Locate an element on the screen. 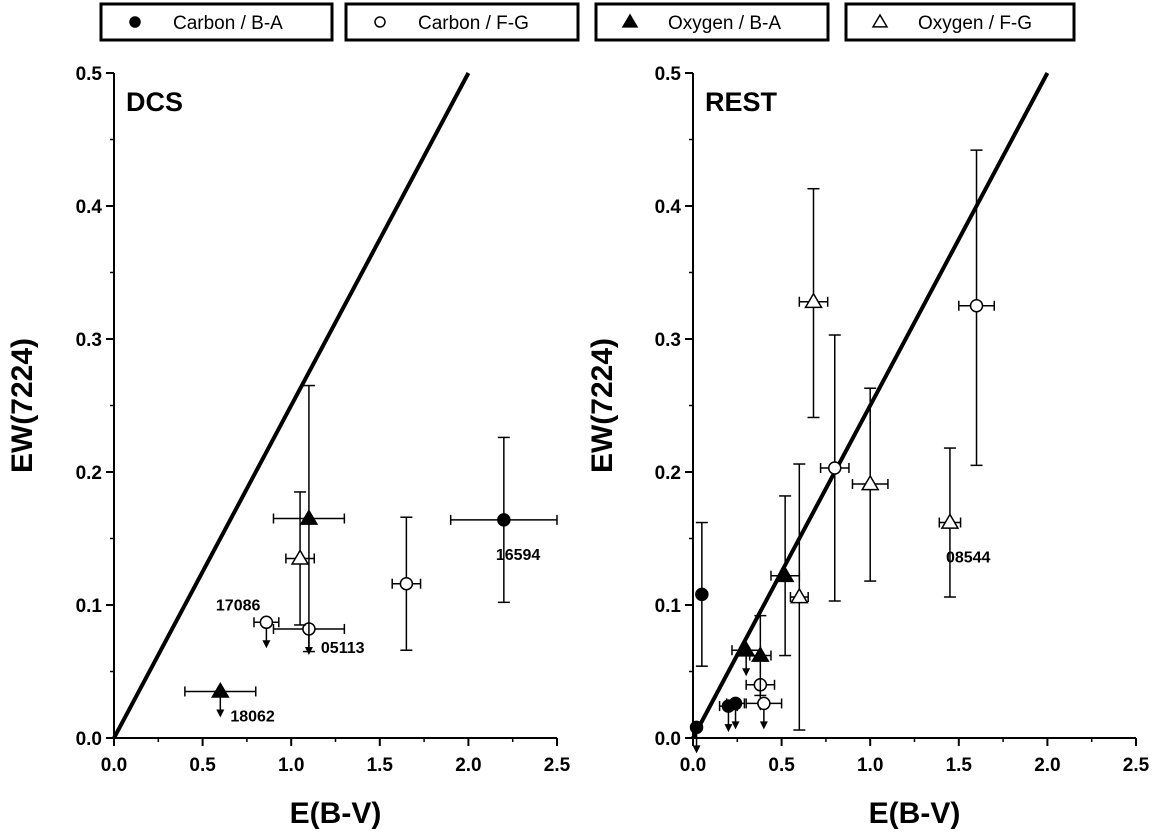 The image size is (1159, 838). data-point-oxygen-f-g: 08544 is located at coordinates (964, 522).